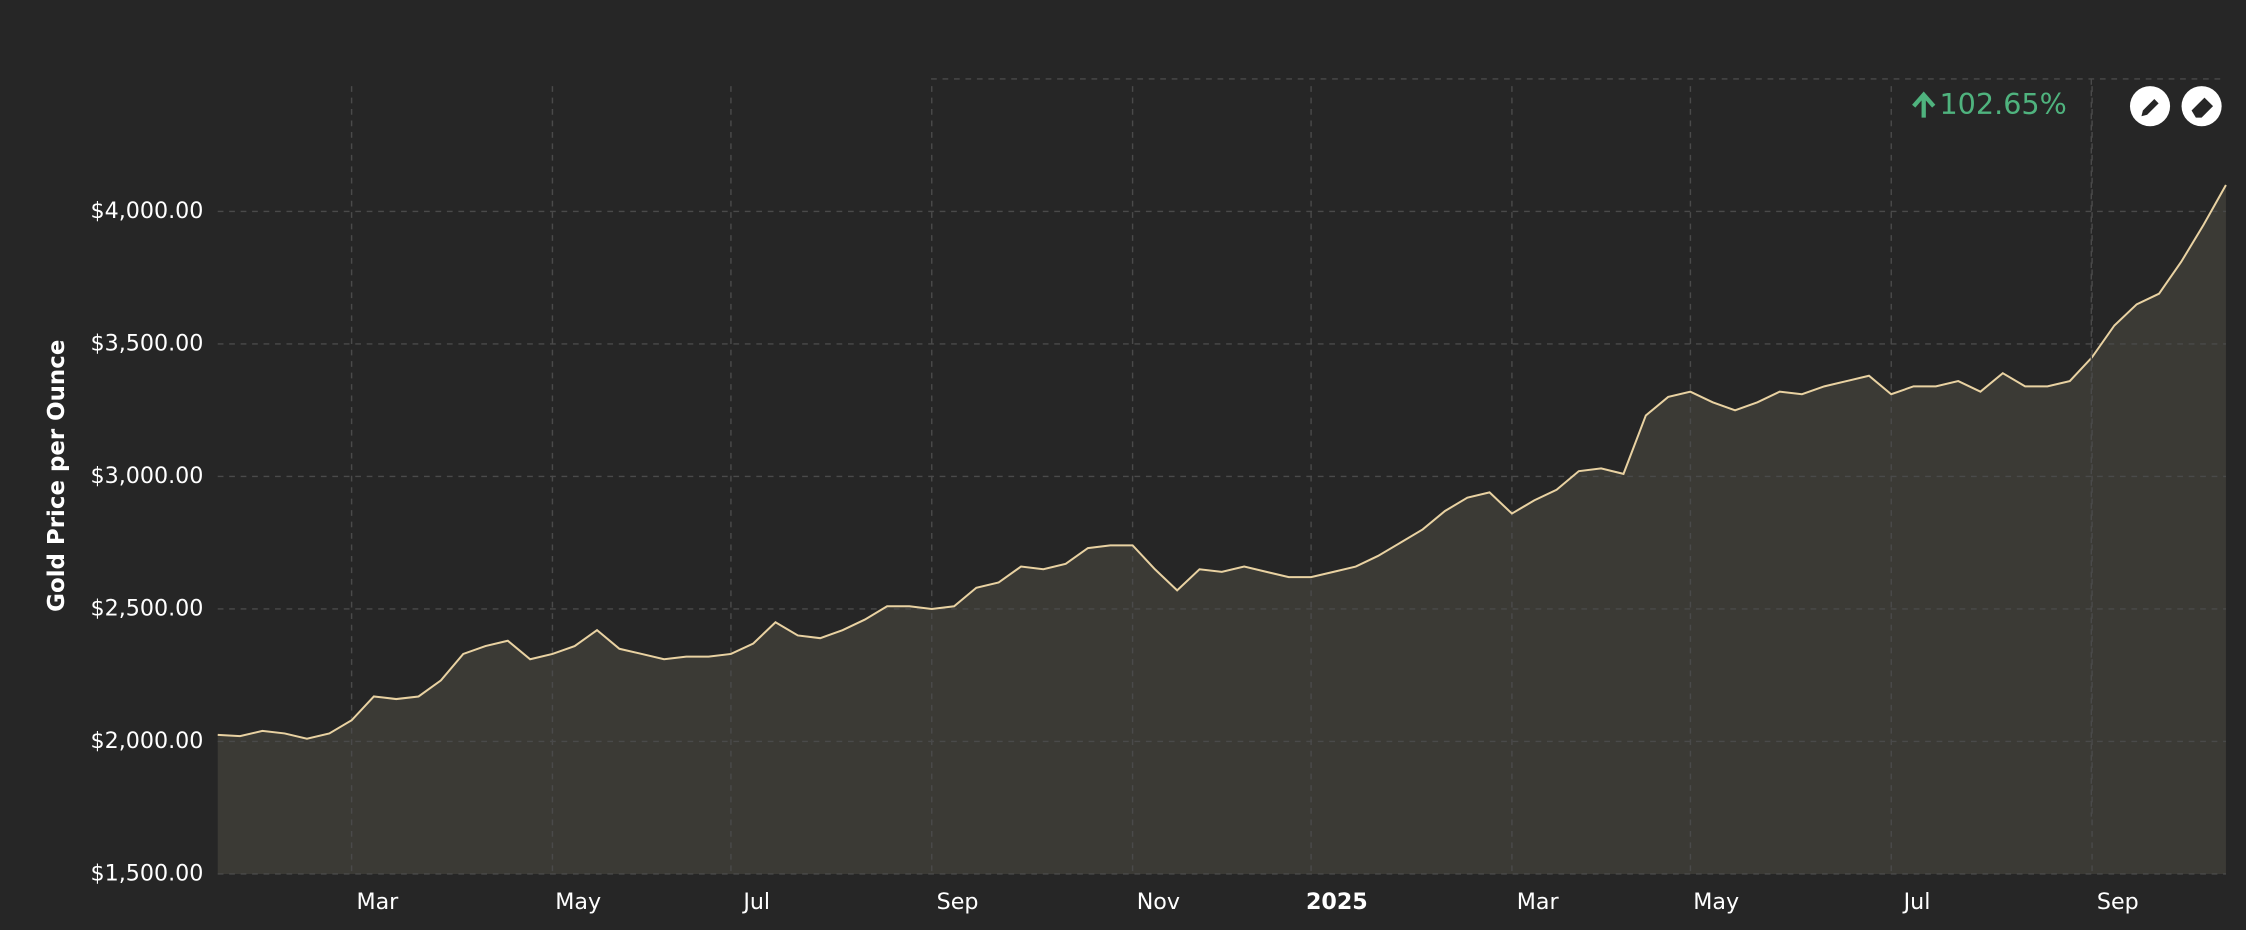  I want to click on y-tick-label: $3,500.00, so click(146, 343).